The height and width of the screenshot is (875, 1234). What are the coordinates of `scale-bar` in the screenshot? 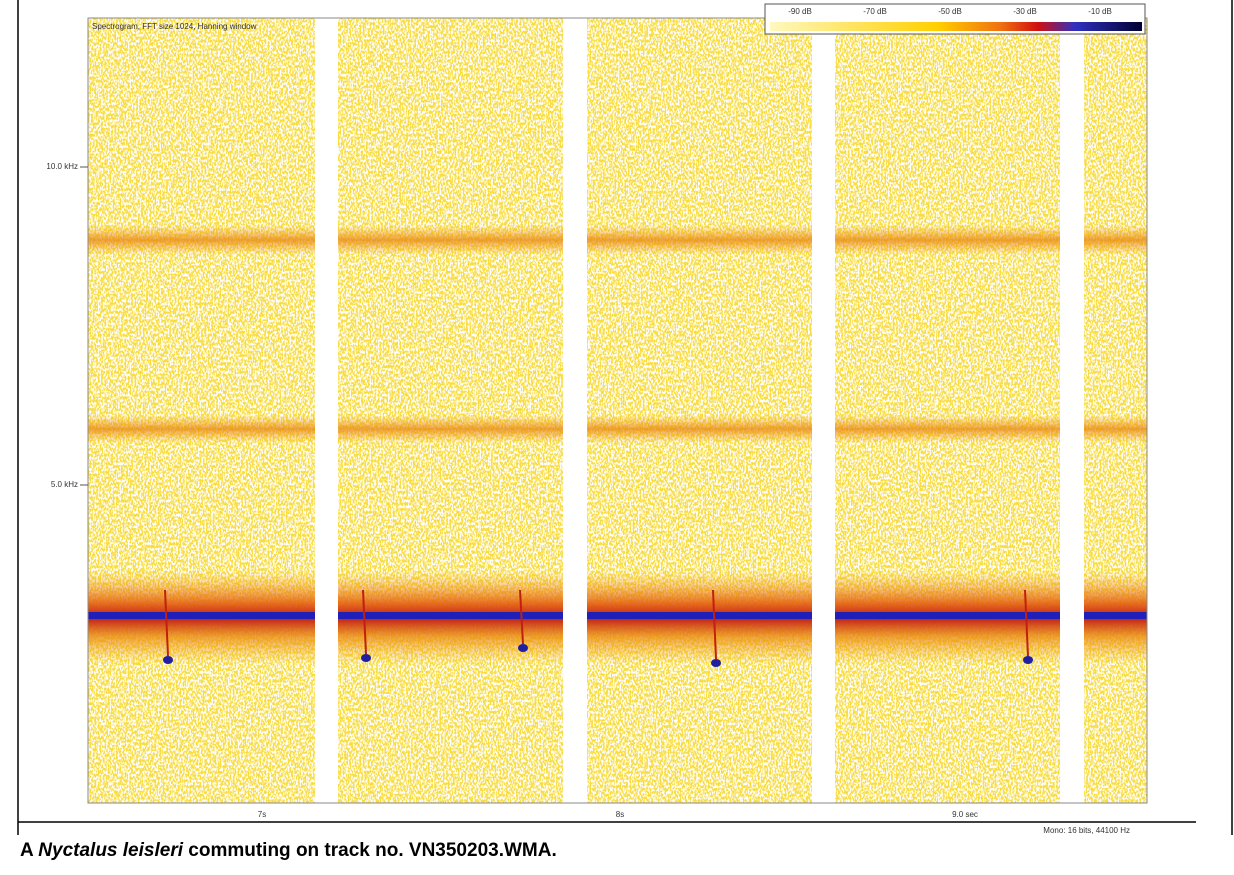 It's located at (956, 26).